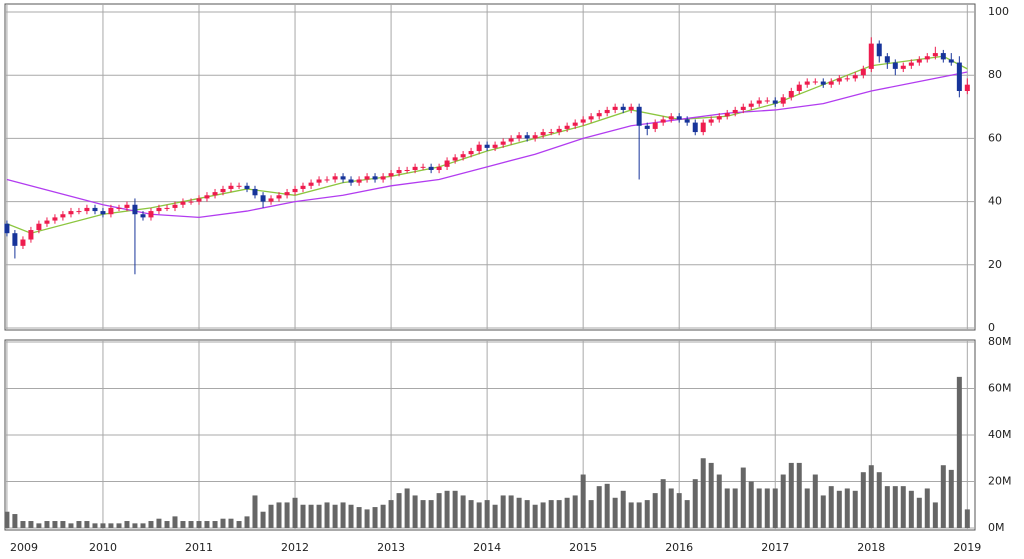 This screenshot has height=559, width=1024. Describe the element at coordinates (1000, 434) in the screenshot. I see `y-tick-label: 40M` at that location.